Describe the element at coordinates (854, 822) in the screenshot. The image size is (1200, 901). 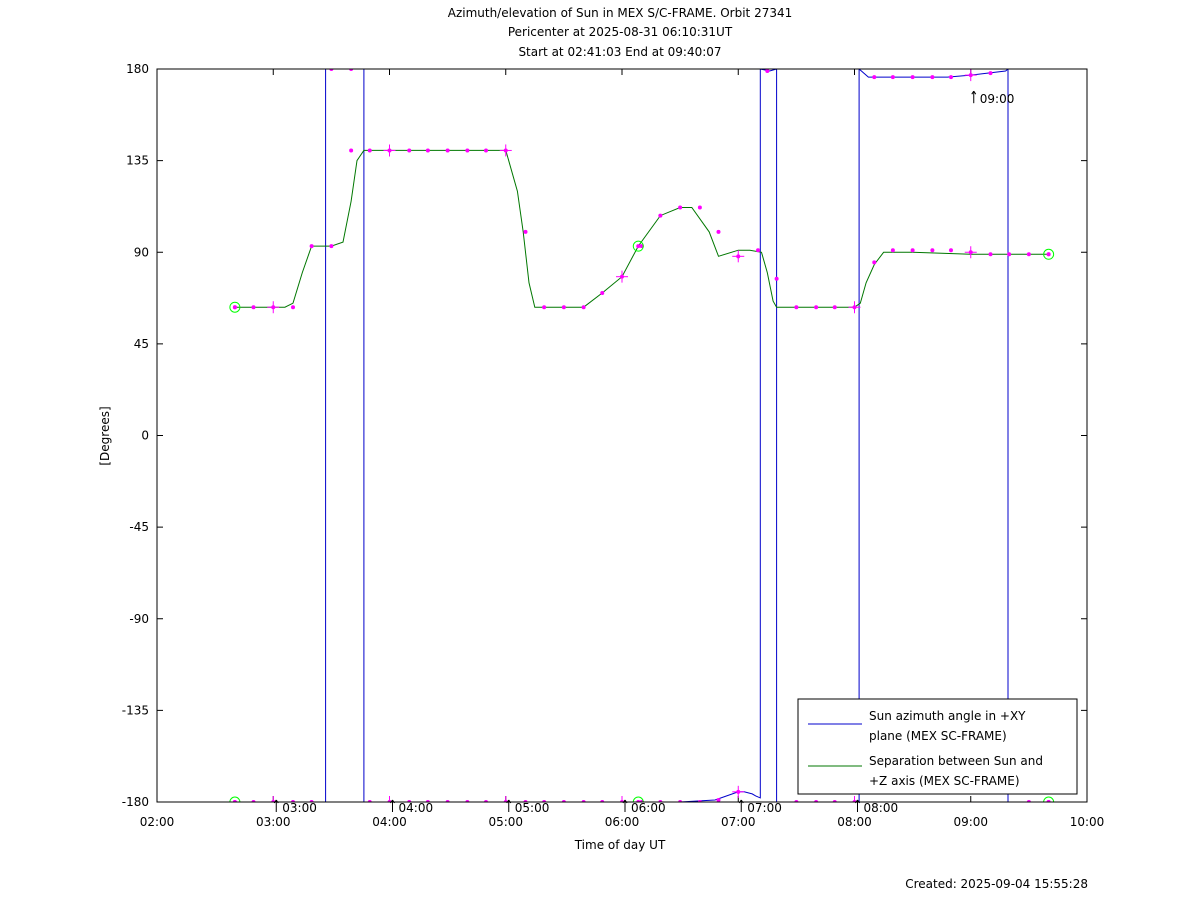
I see `x-tick-label: 08:00` at that location.